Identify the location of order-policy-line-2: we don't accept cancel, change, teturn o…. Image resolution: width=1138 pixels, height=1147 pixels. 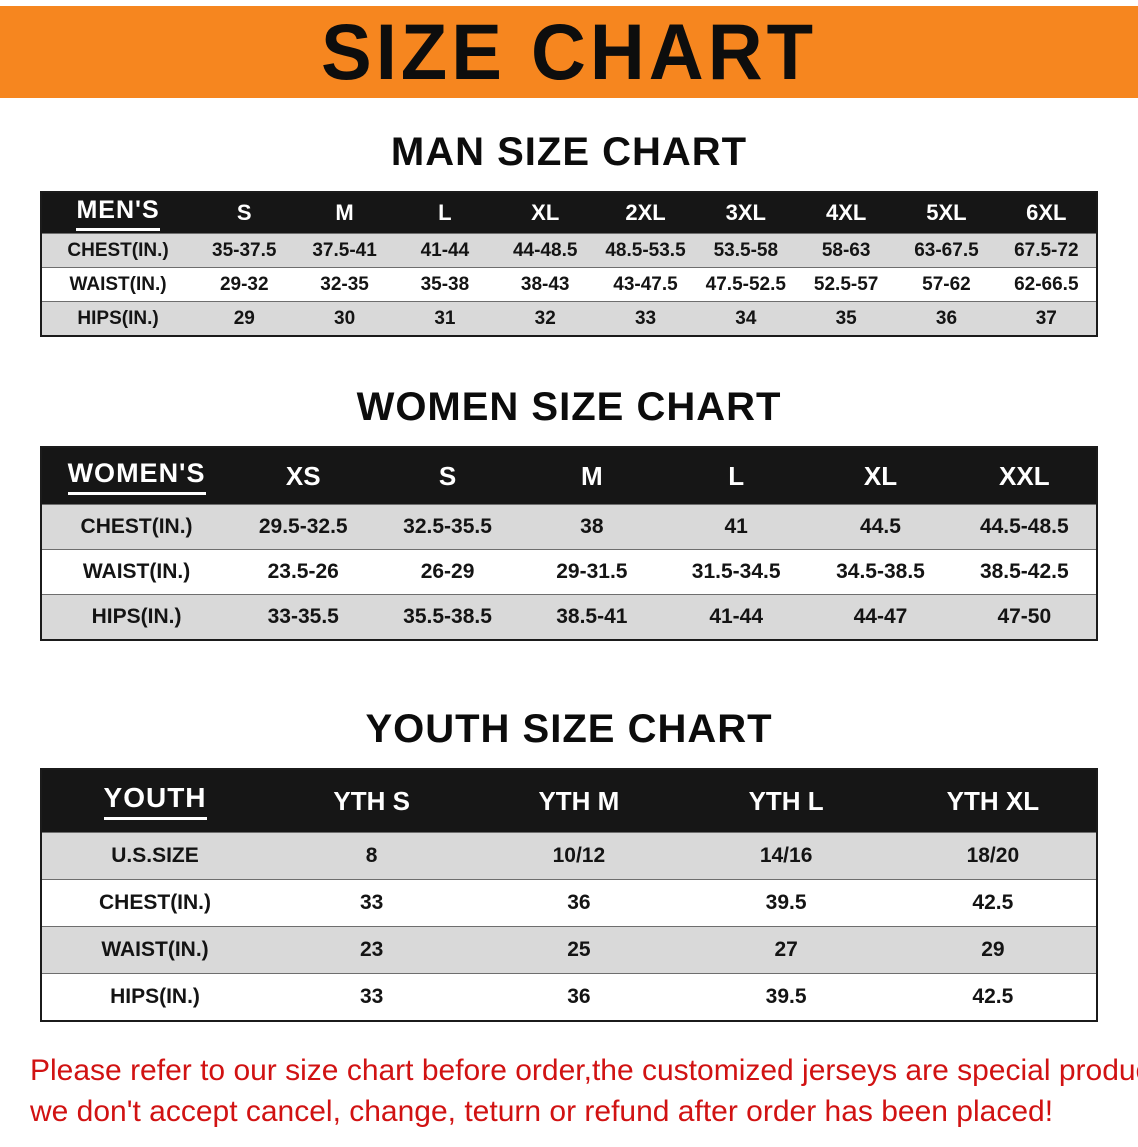
(542, 1112).